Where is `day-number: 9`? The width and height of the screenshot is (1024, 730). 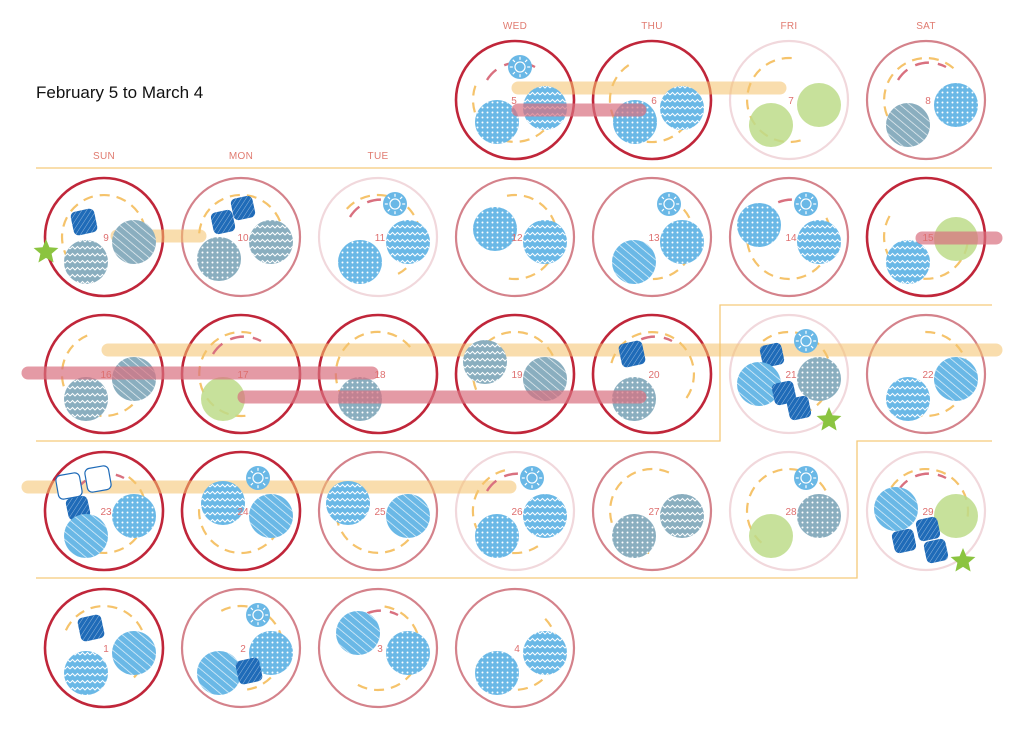 day-number: 9 is located at coordinates (106, 238).